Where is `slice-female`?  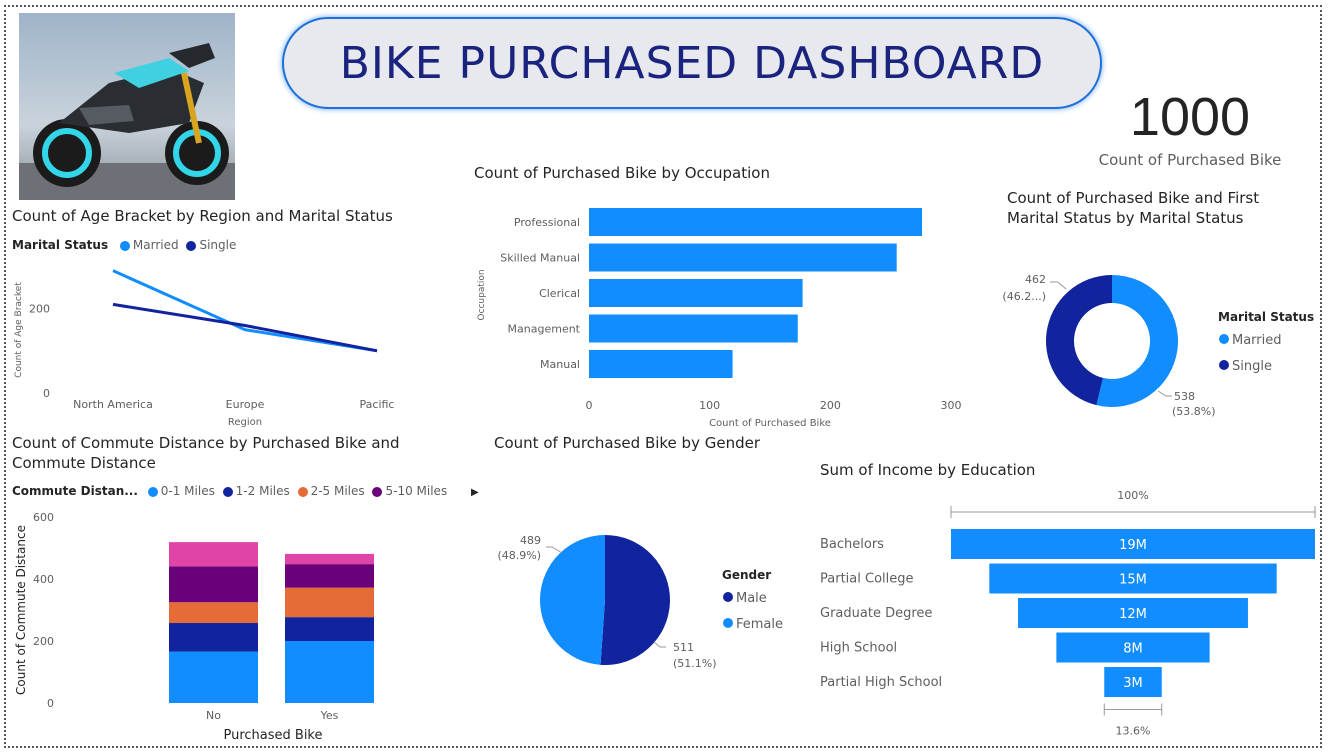
slice-female is located at coordinates (572, 600).